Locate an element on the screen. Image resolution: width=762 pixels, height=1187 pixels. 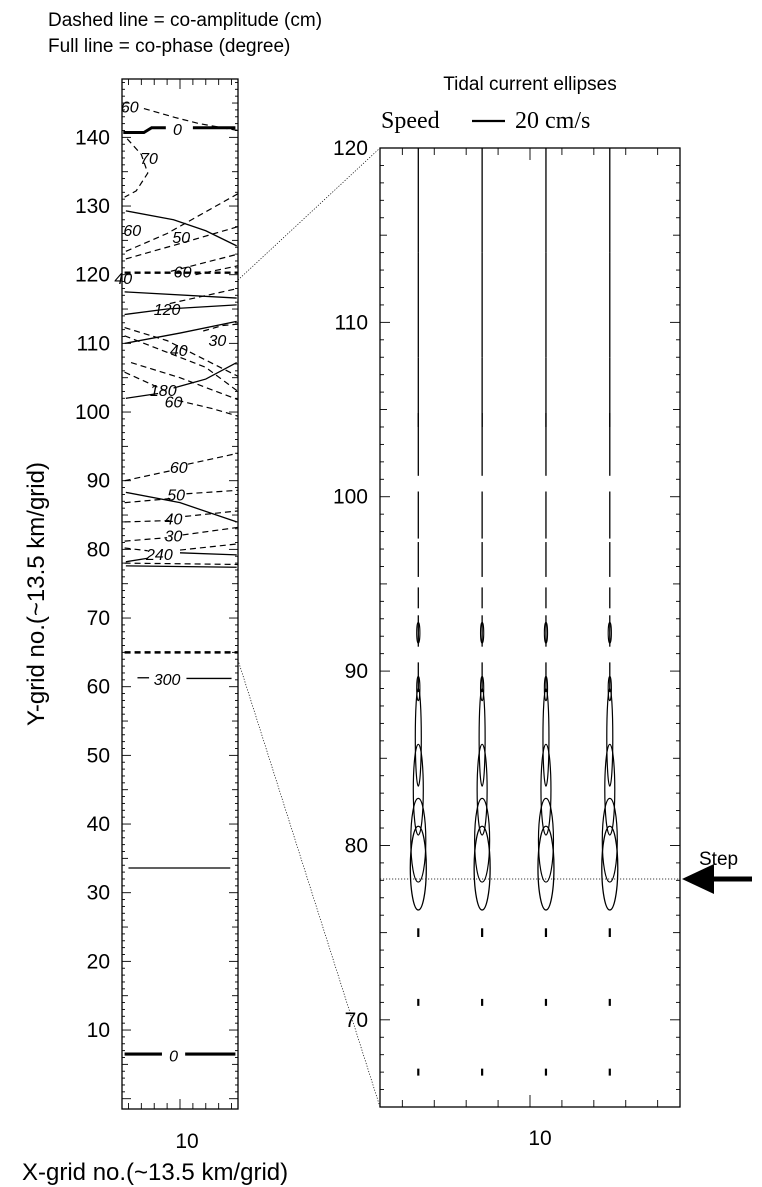
contour-x-tick-label-10: 10 is located at coordinates (186, 1141).